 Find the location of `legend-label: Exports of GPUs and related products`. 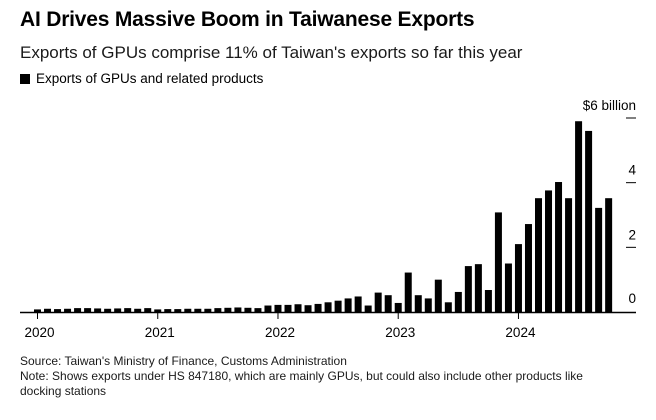

legend-label: Exports of GPUs and related products is located at coordinates (150, 78).